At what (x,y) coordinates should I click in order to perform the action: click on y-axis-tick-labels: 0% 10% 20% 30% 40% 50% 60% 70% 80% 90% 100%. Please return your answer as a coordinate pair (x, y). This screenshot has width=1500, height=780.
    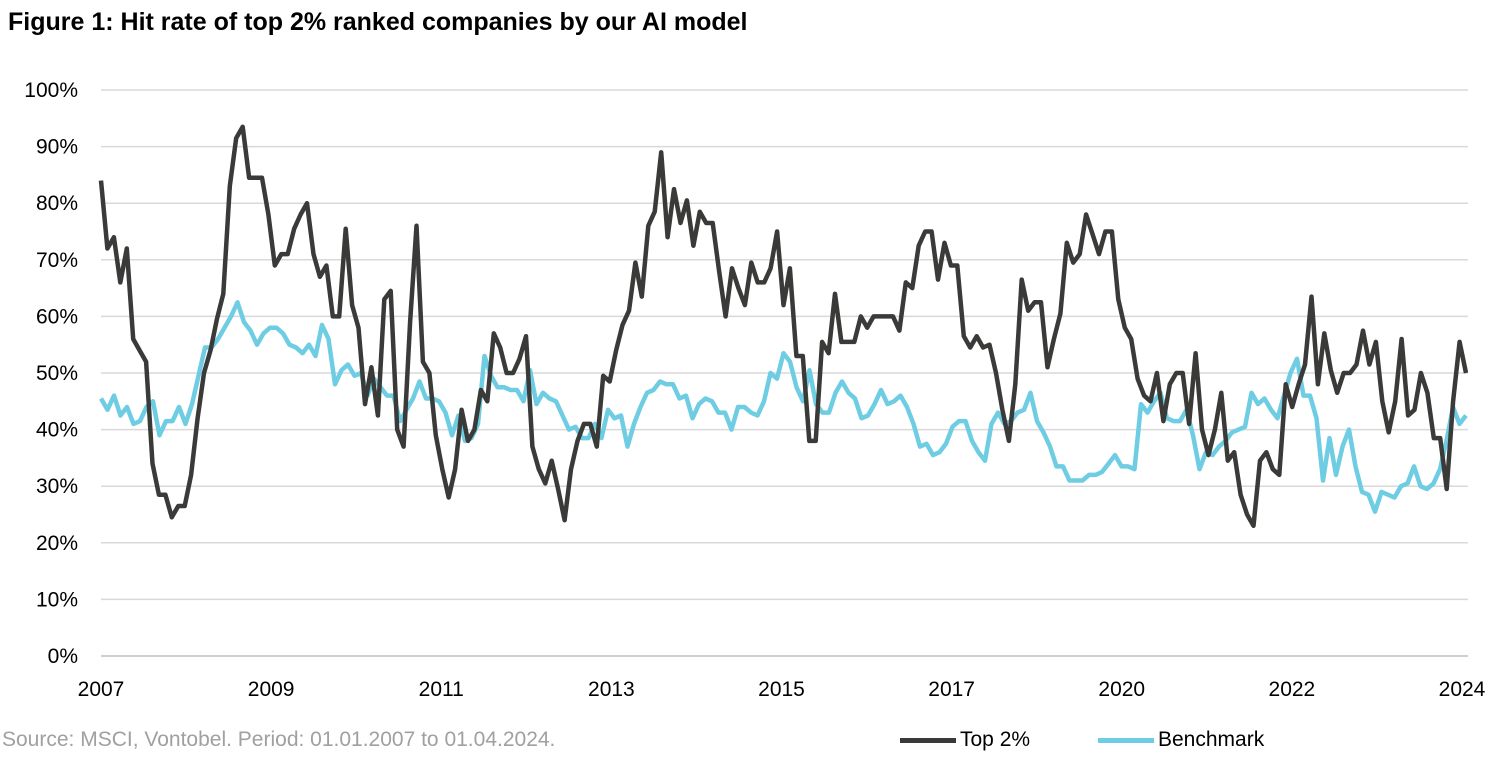
    Looking at the image, I should click on (51, 373).